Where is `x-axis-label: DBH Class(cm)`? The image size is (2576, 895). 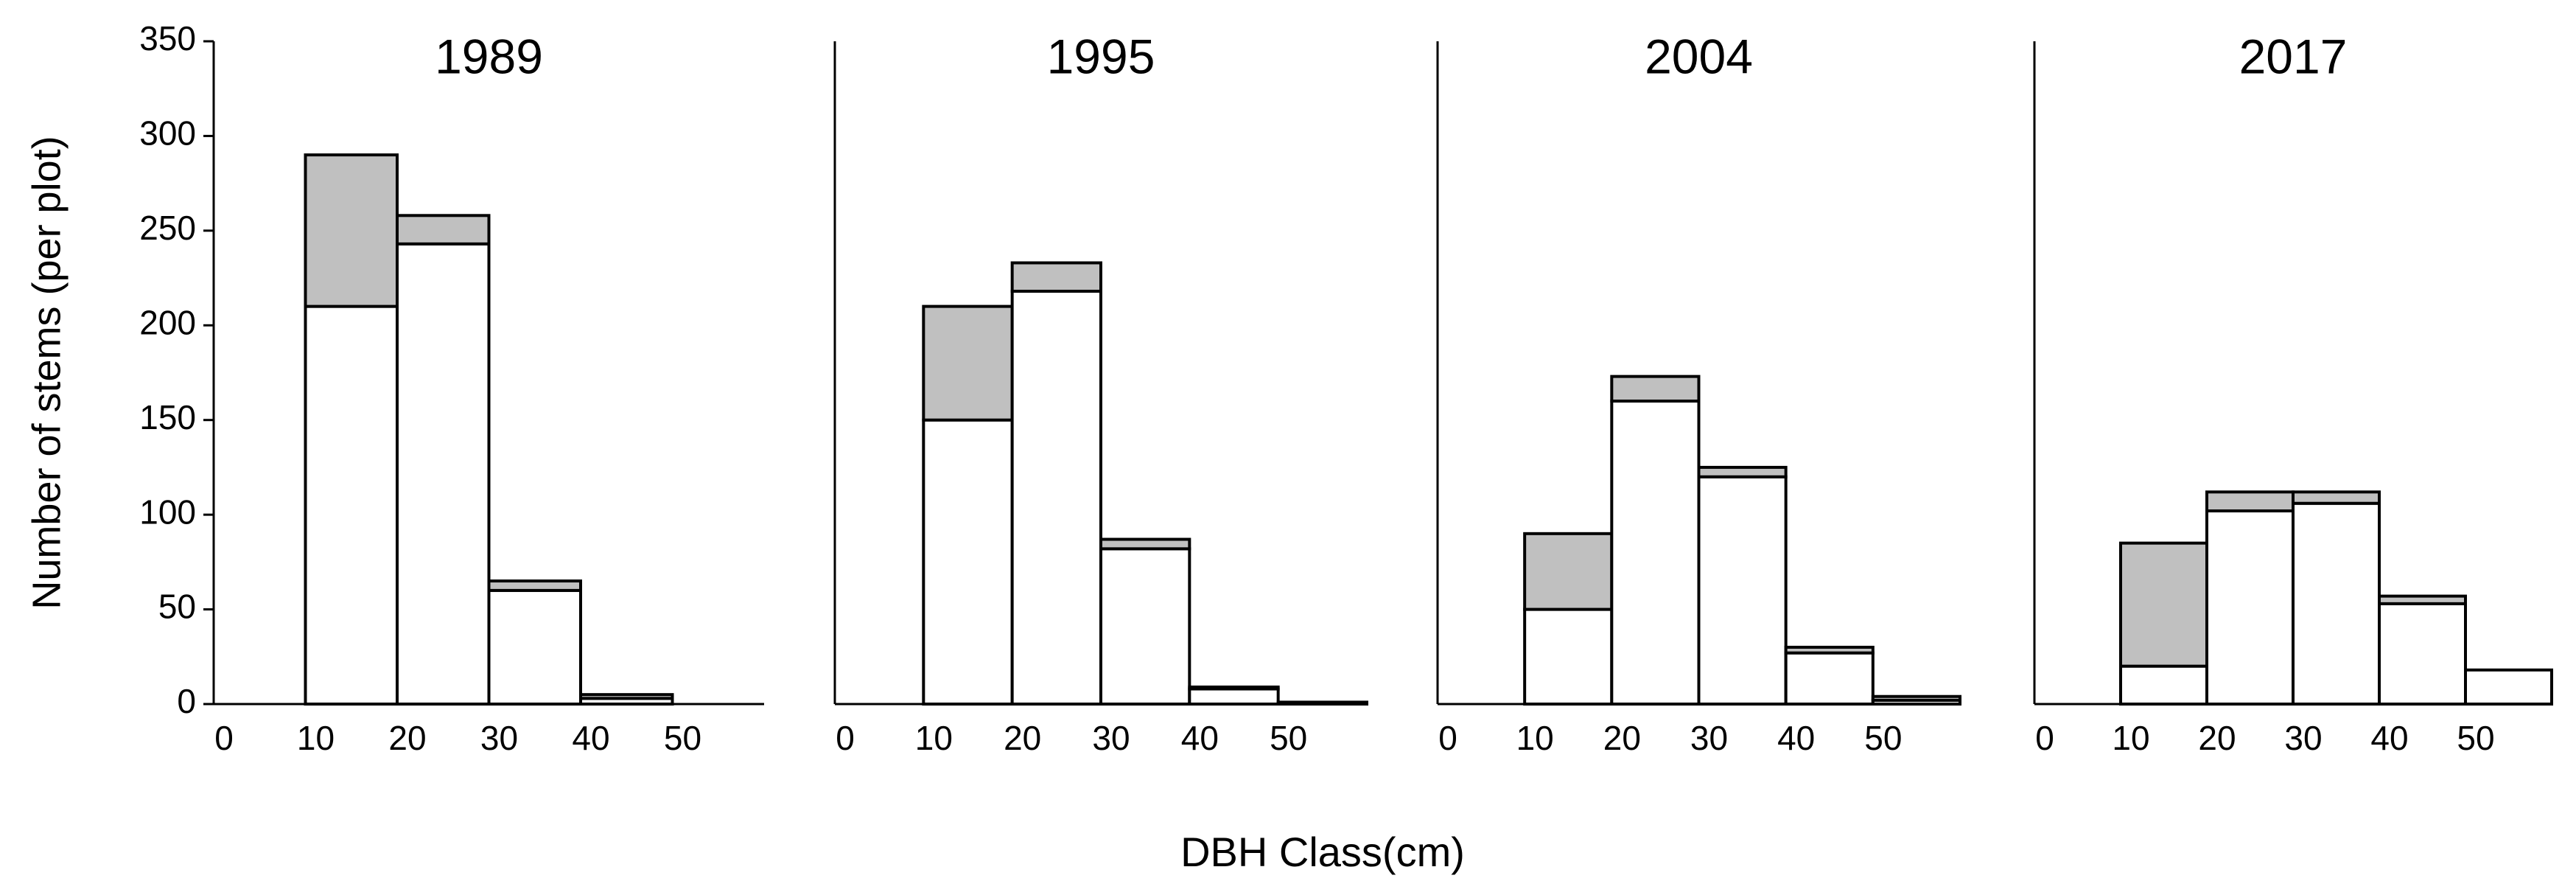 x-axis-label: DBH Class(cm) is located at coordinates (1322, 852).